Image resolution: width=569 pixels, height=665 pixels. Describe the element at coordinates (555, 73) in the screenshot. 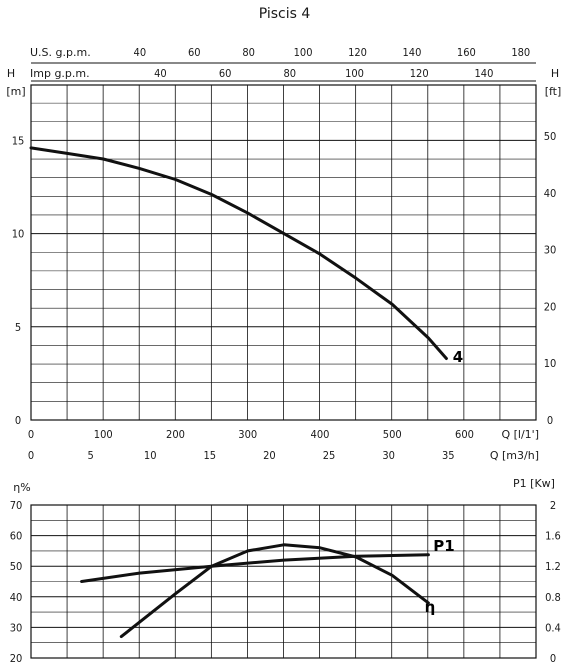

I see `h-right-label: H` at that location.